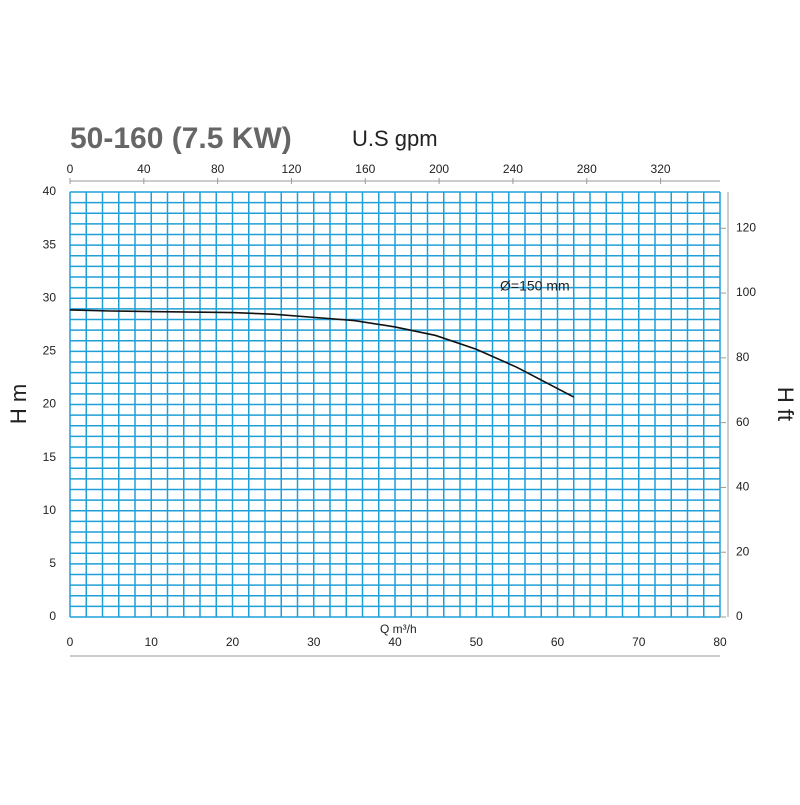 This screenshot has width=800, height=805. What do you see at coordinates (70, 642) in the screenshot?
I see `x-tick-label: 0` at bounding box center [70, 642].